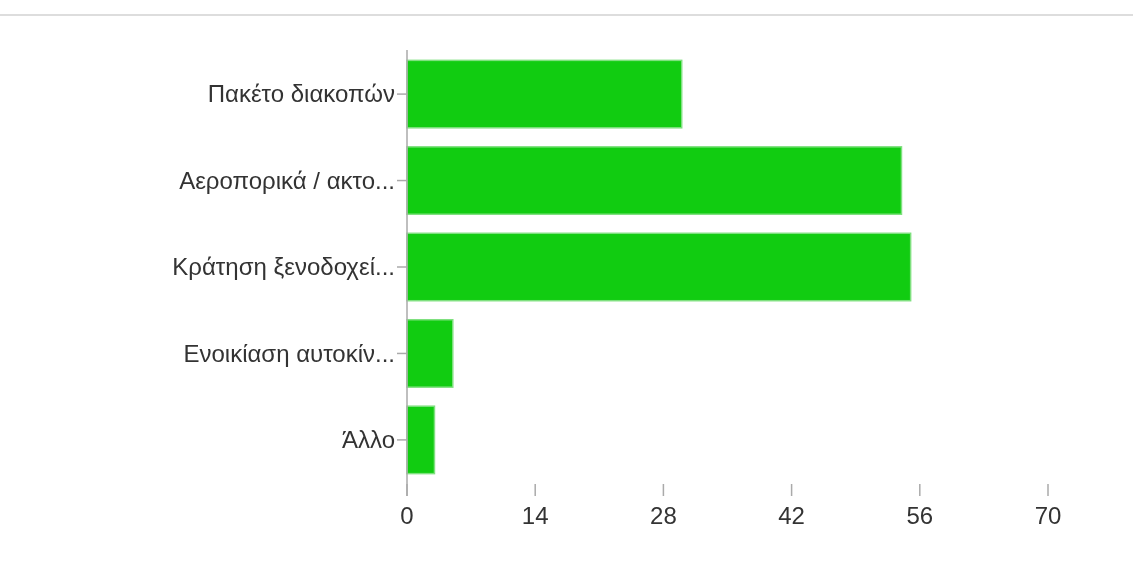  I want to click on y-tick-label: Πακέτο διακοπών, so click(301, 94).